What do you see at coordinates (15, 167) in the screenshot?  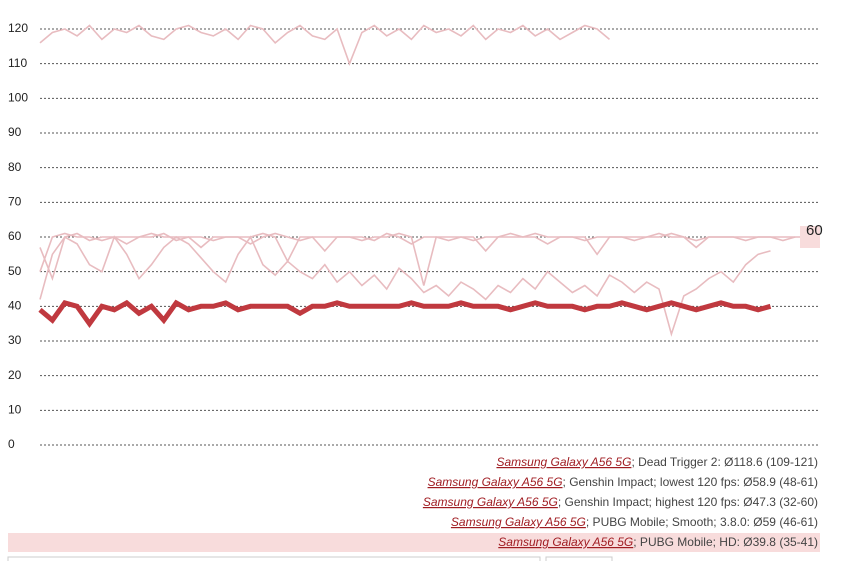 I see `y-tick-label: 80` at bounding box center [15, 167].